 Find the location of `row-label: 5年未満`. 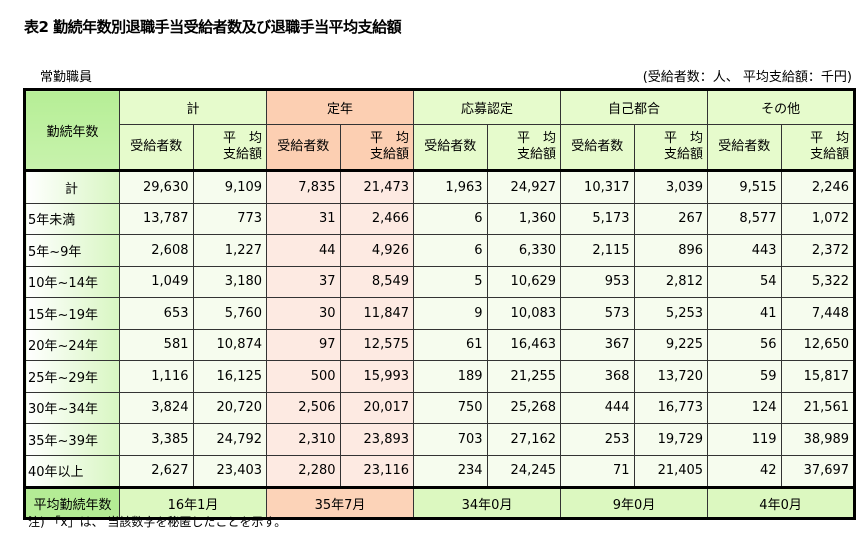

row-label: 5年未満 is located at coordinates (72, 218).